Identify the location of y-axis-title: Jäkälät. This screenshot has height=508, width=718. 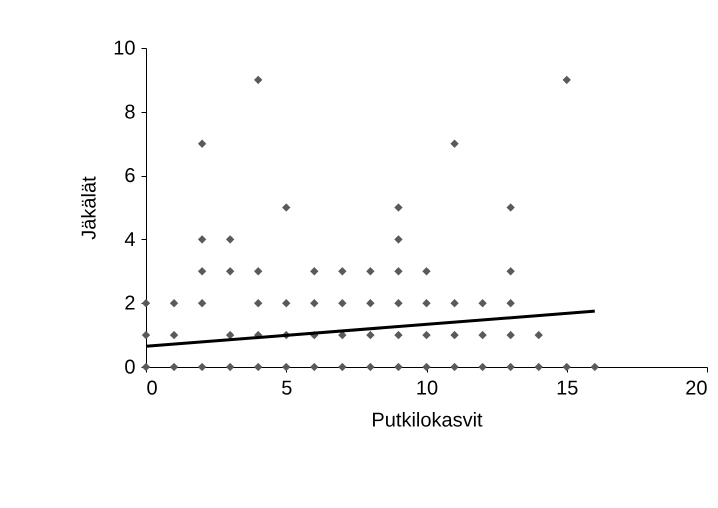
(89, 208).